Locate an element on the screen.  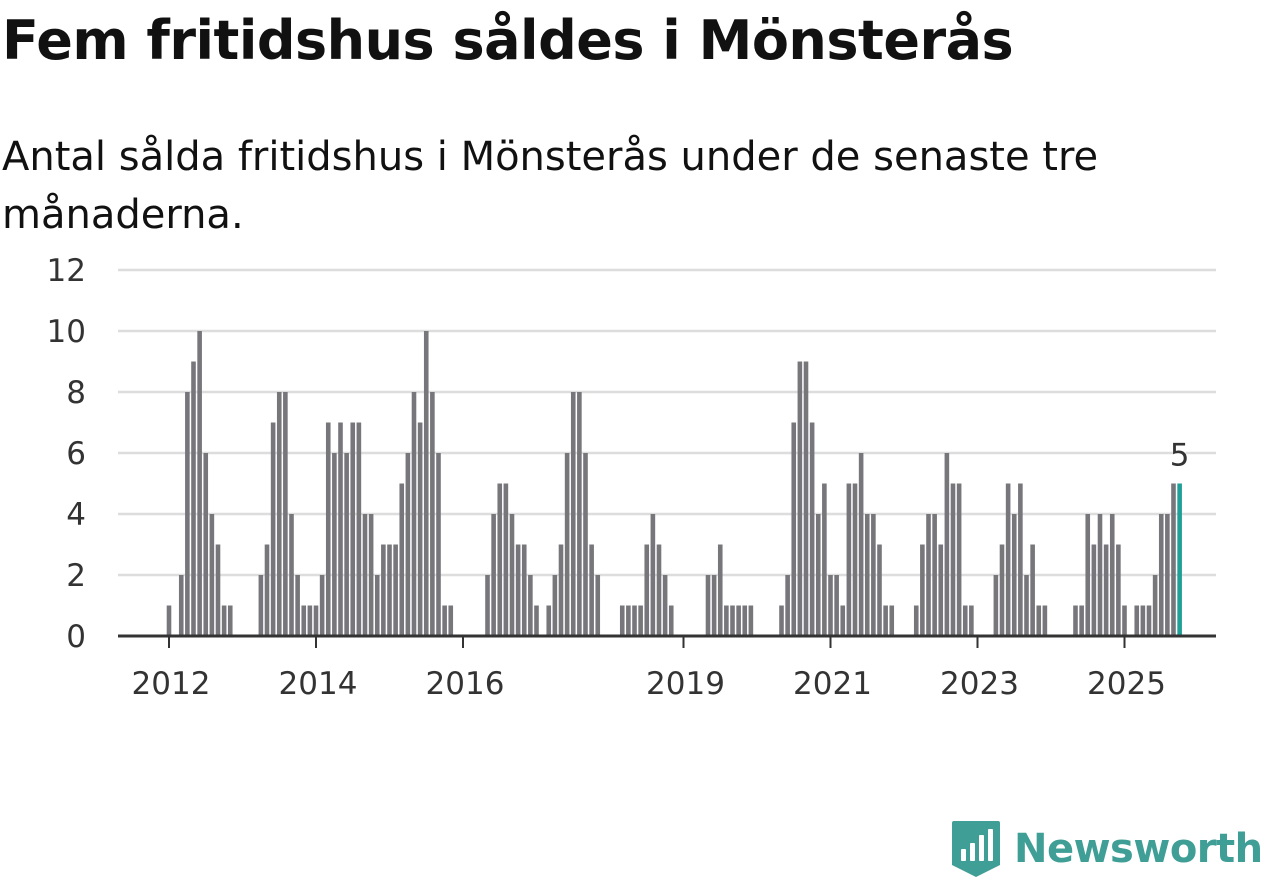
annotation-halo is located at coordinates (1179, 459).